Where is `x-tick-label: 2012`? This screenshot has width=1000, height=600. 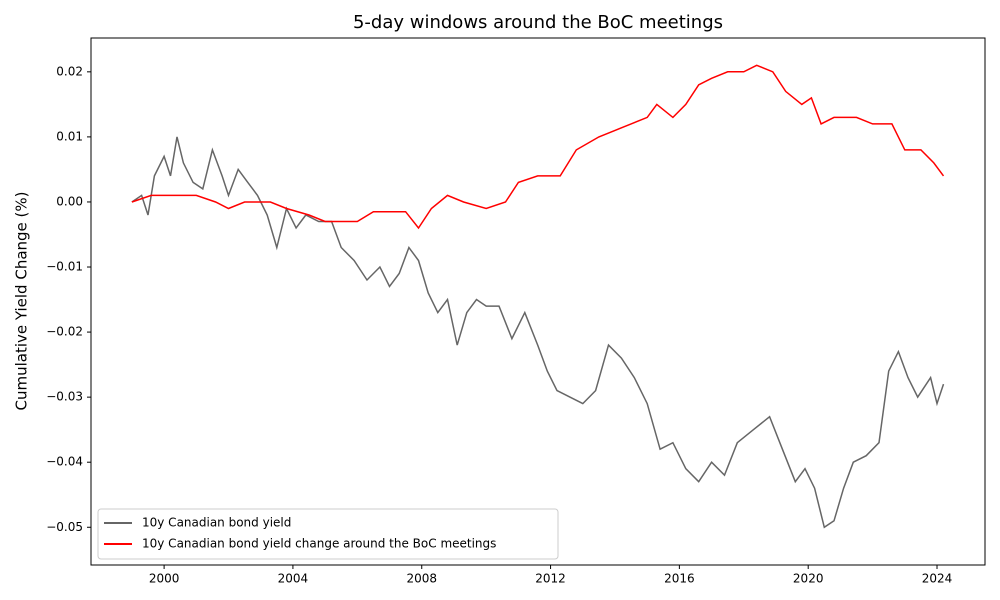
x-tick-label: 2012 is located at coordinates (550, 579).